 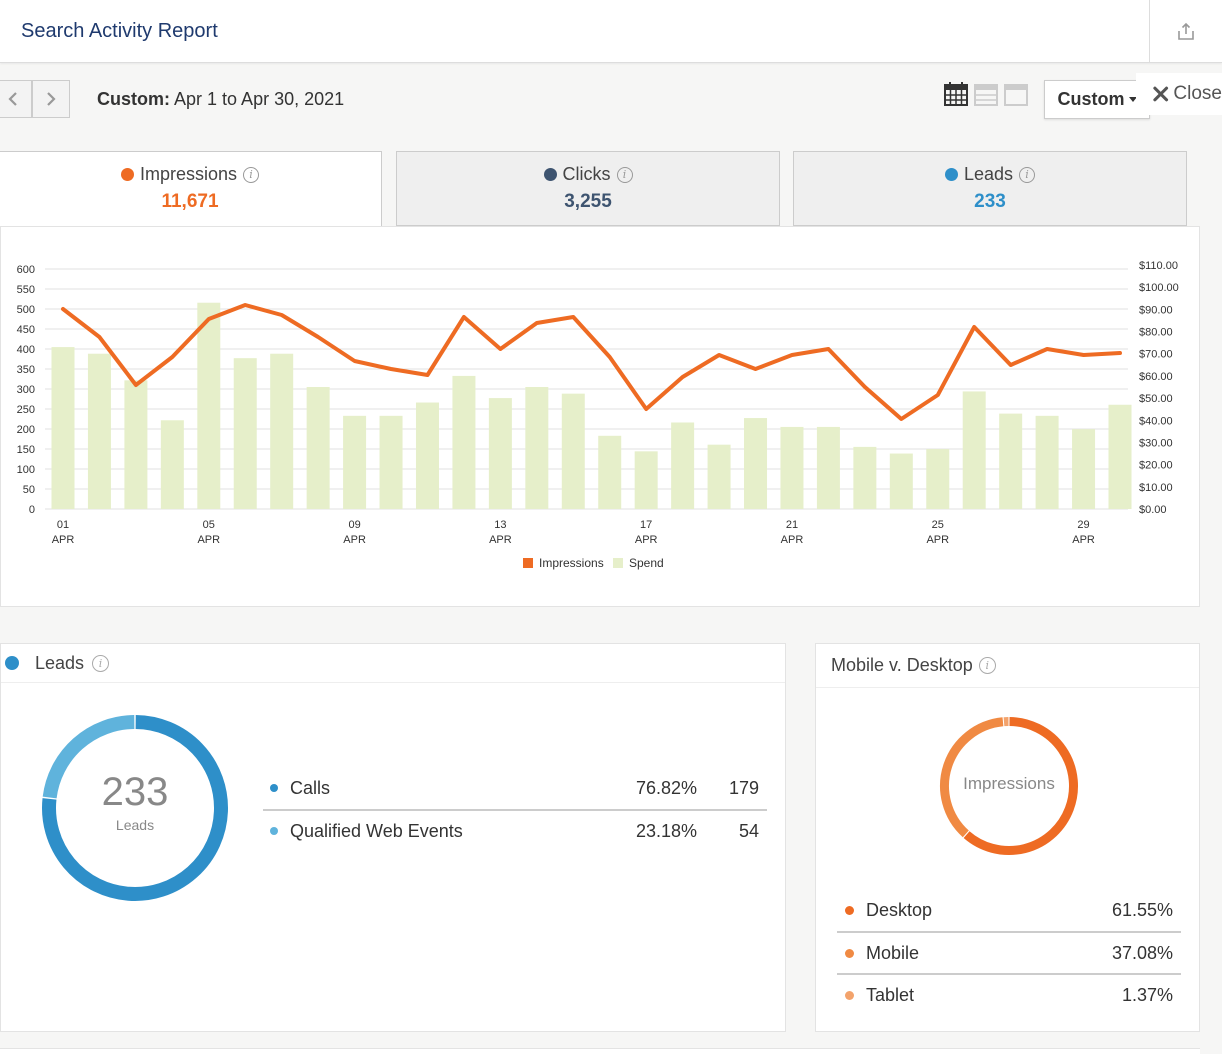 I want to click on y-left-tick-label: 0, so click(x=32, y=510).